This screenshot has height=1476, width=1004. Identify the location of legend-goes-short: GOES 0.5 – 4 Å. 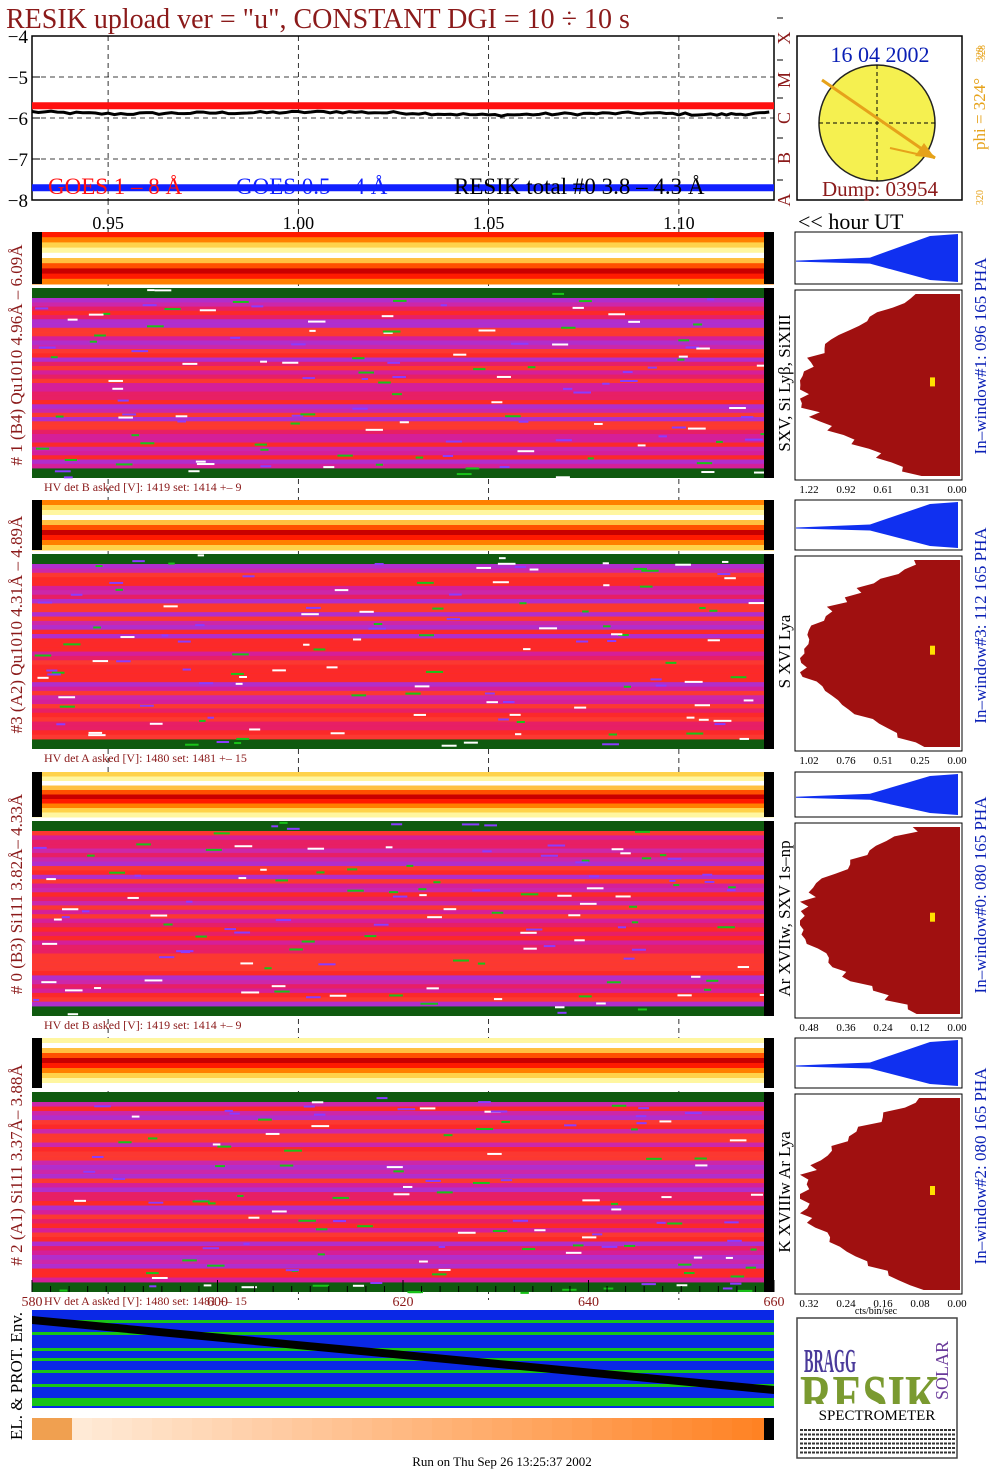
(312, 186).